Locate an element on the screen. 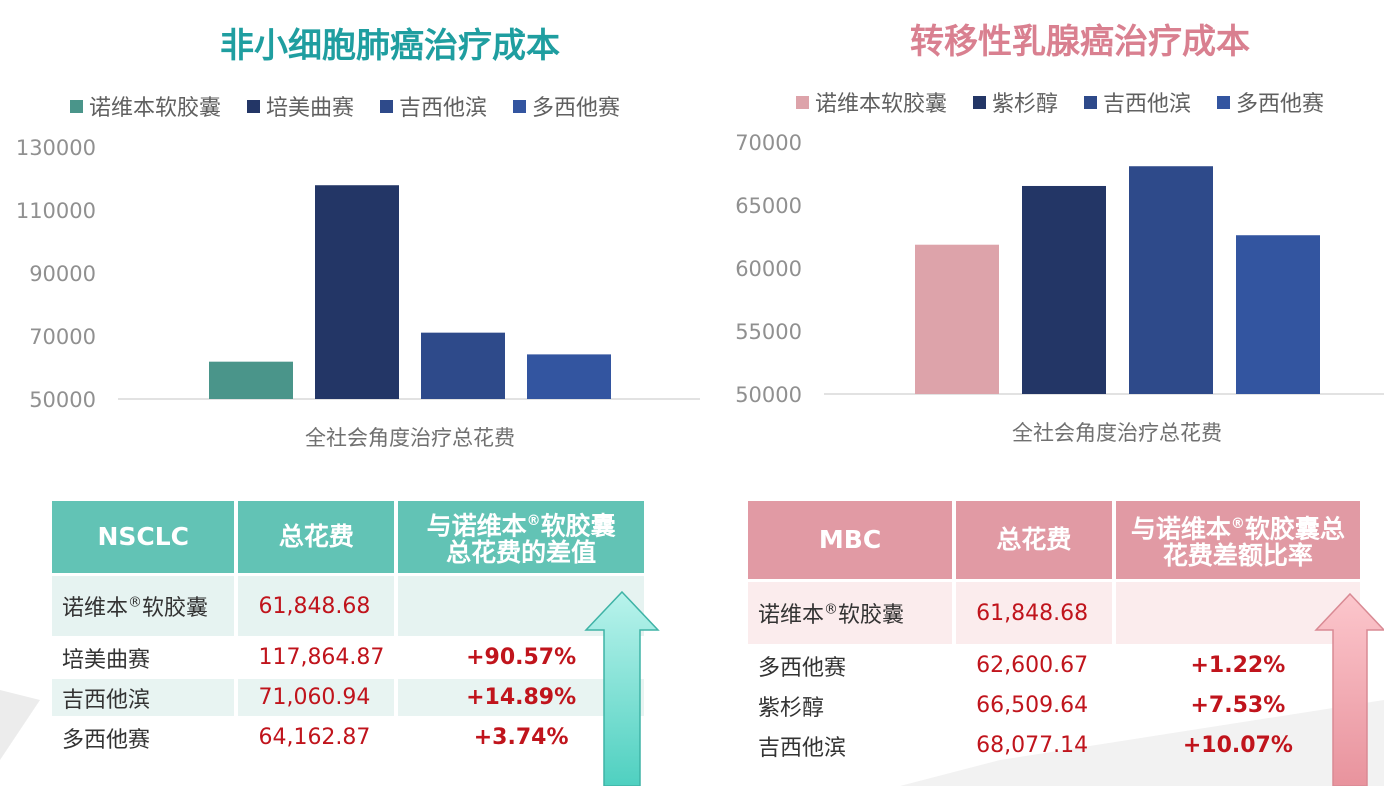  left-chart-legend: 诺维本软胶囊 培美曲赛 吉西他滨 多西他赛 is located at coordinates (345, 106).